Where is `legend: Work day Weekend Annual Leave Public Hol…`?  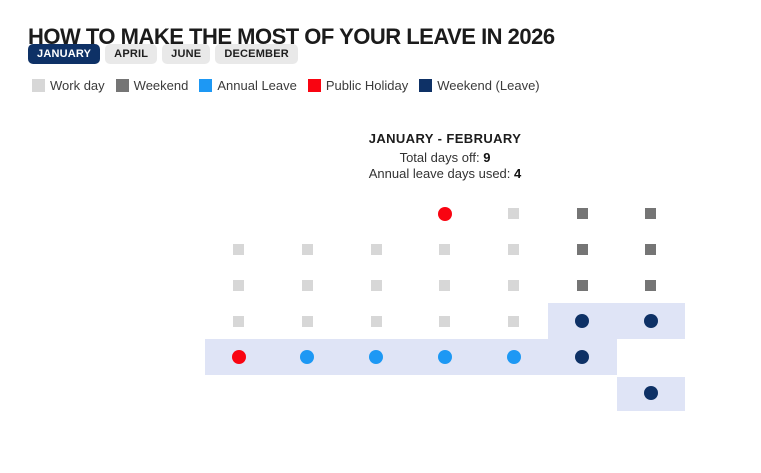 legend: Work day Weekend Annual Leave Public Hol… is located at coordinates (286, 85).